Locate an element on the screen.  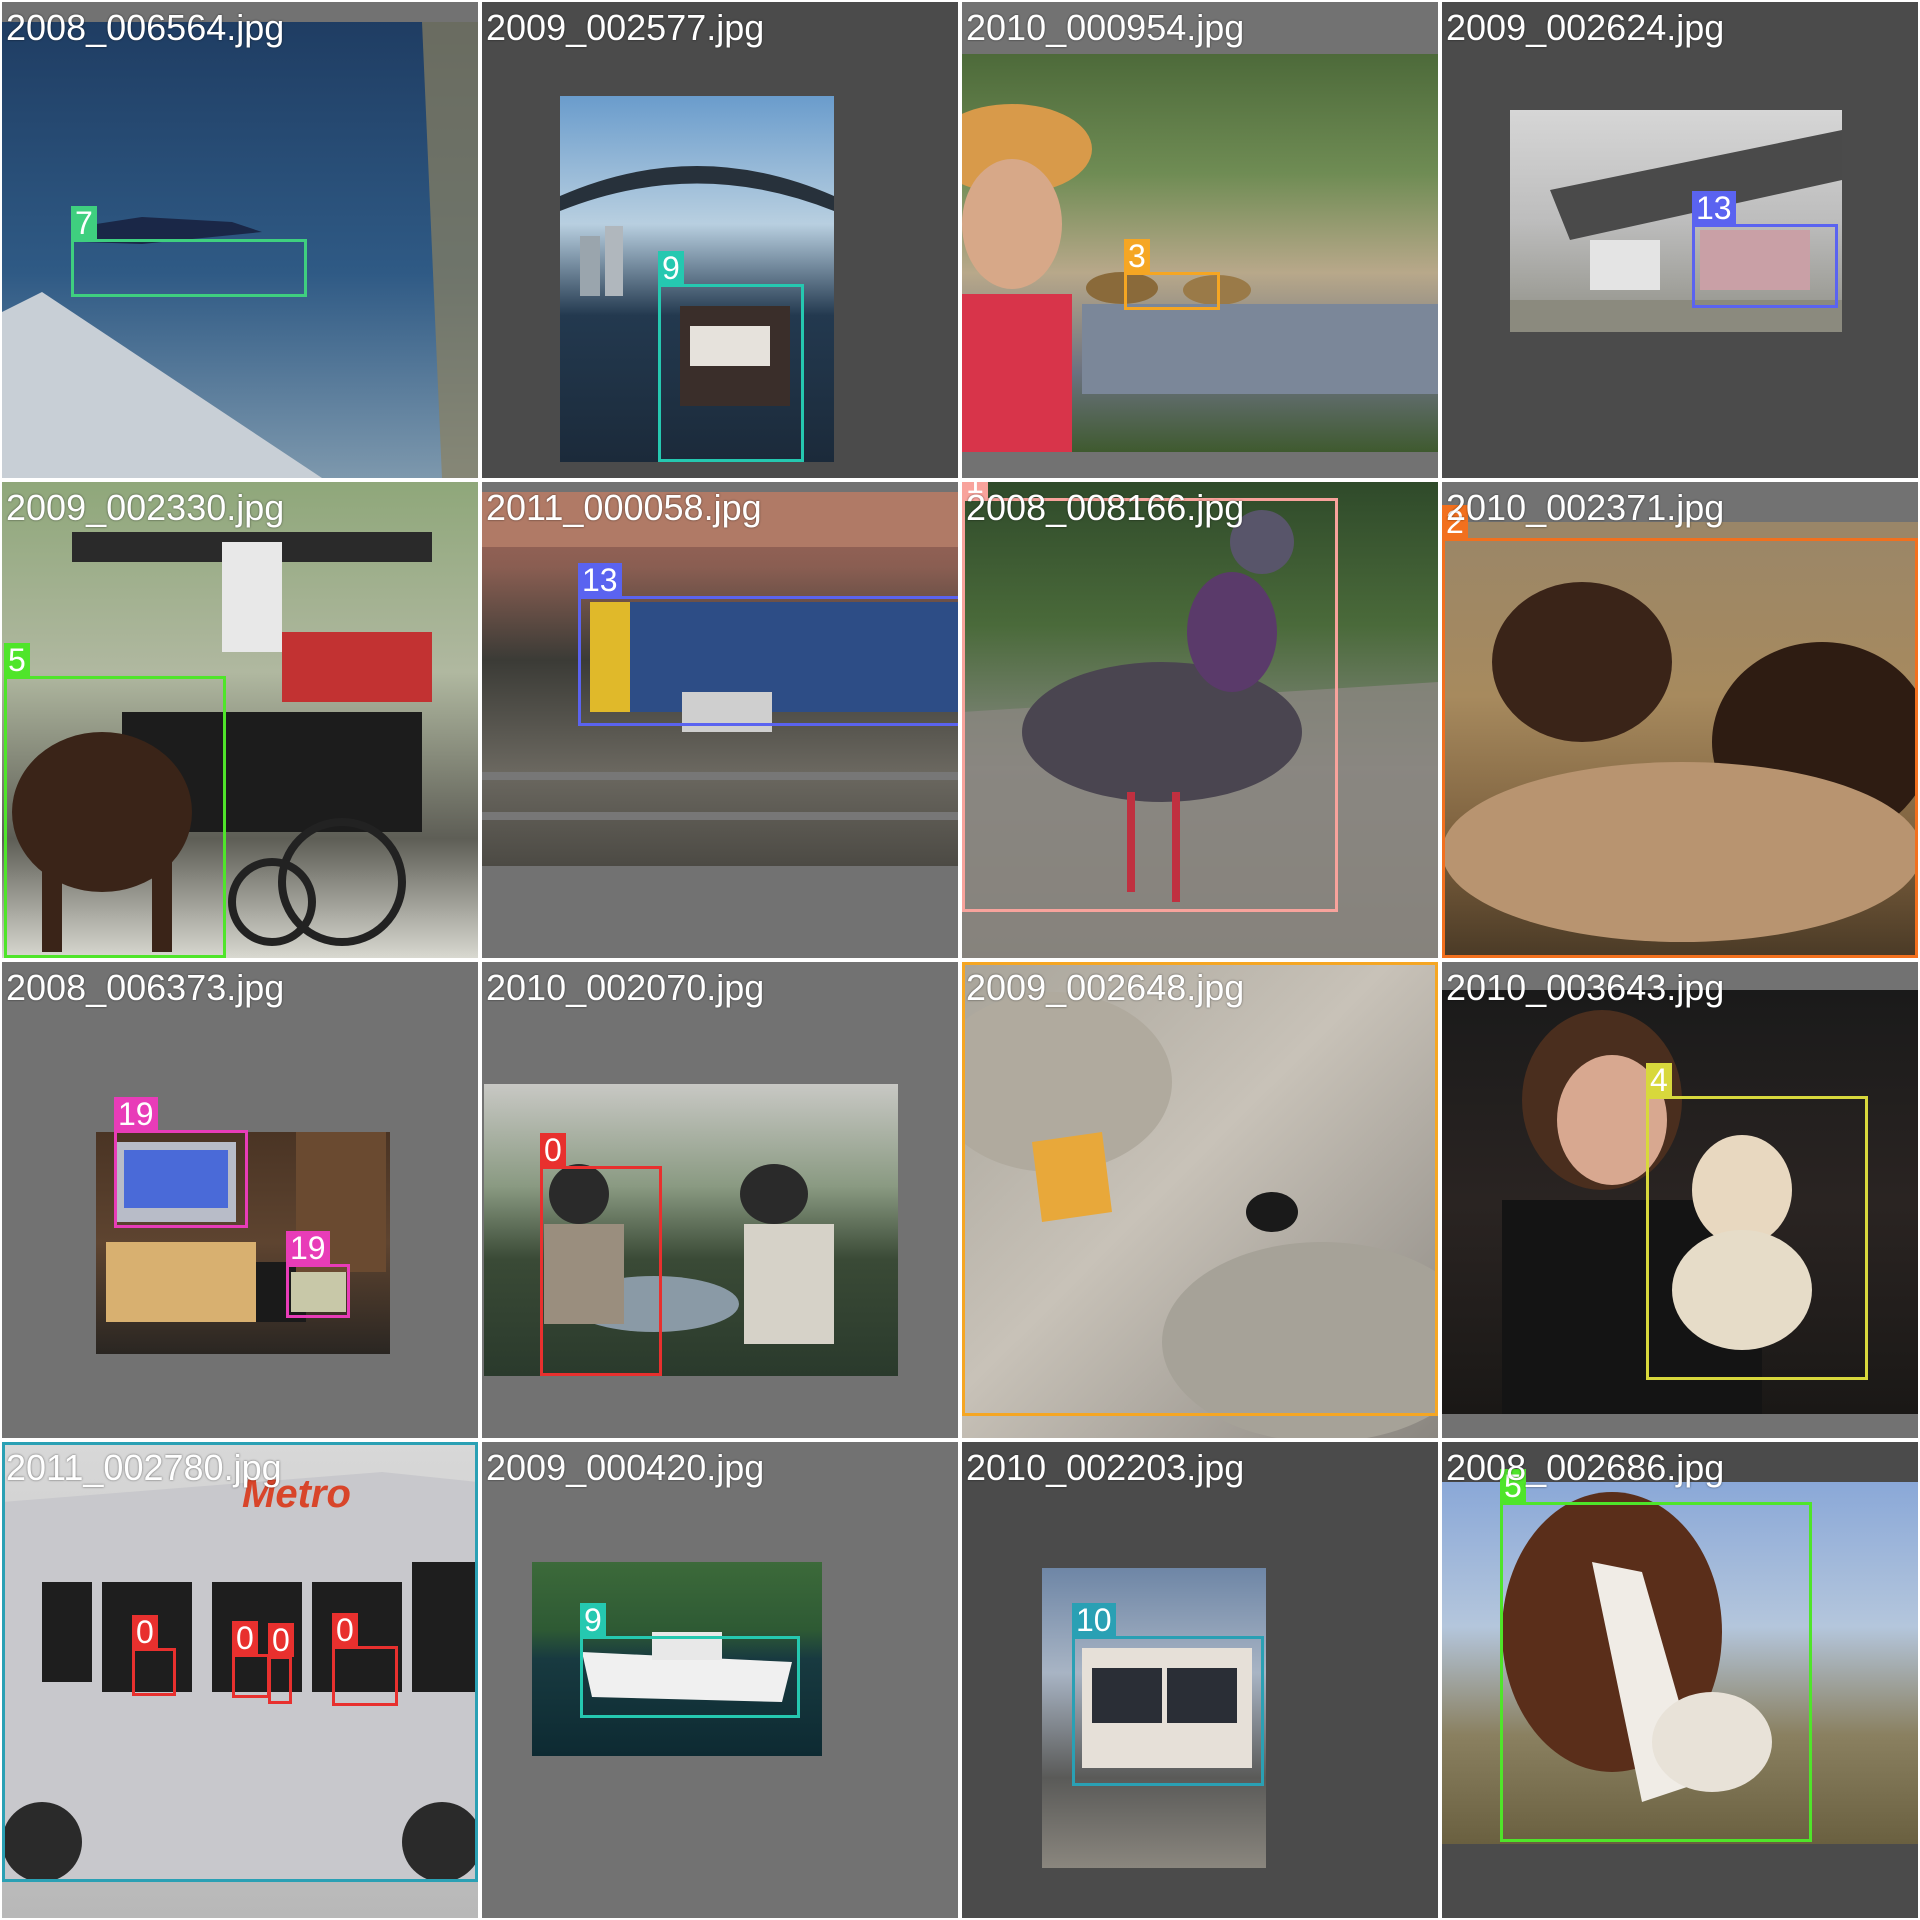
filename-label: 2011_002780.jpg is located at coordinates (144, 1467).